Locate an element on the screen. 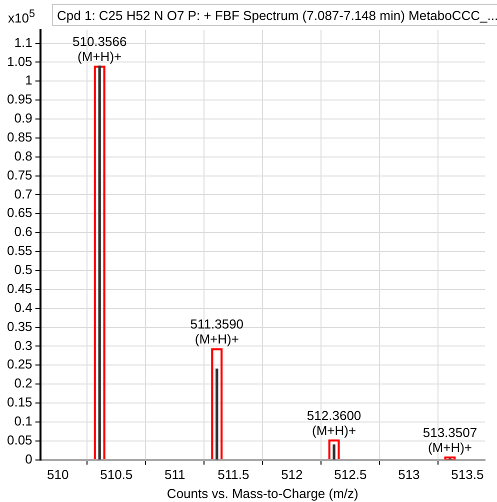 Image resolution: width=497 pixels, height=502 pixels. y-tick-label: 0.9 is located at coordinates (23, 118).